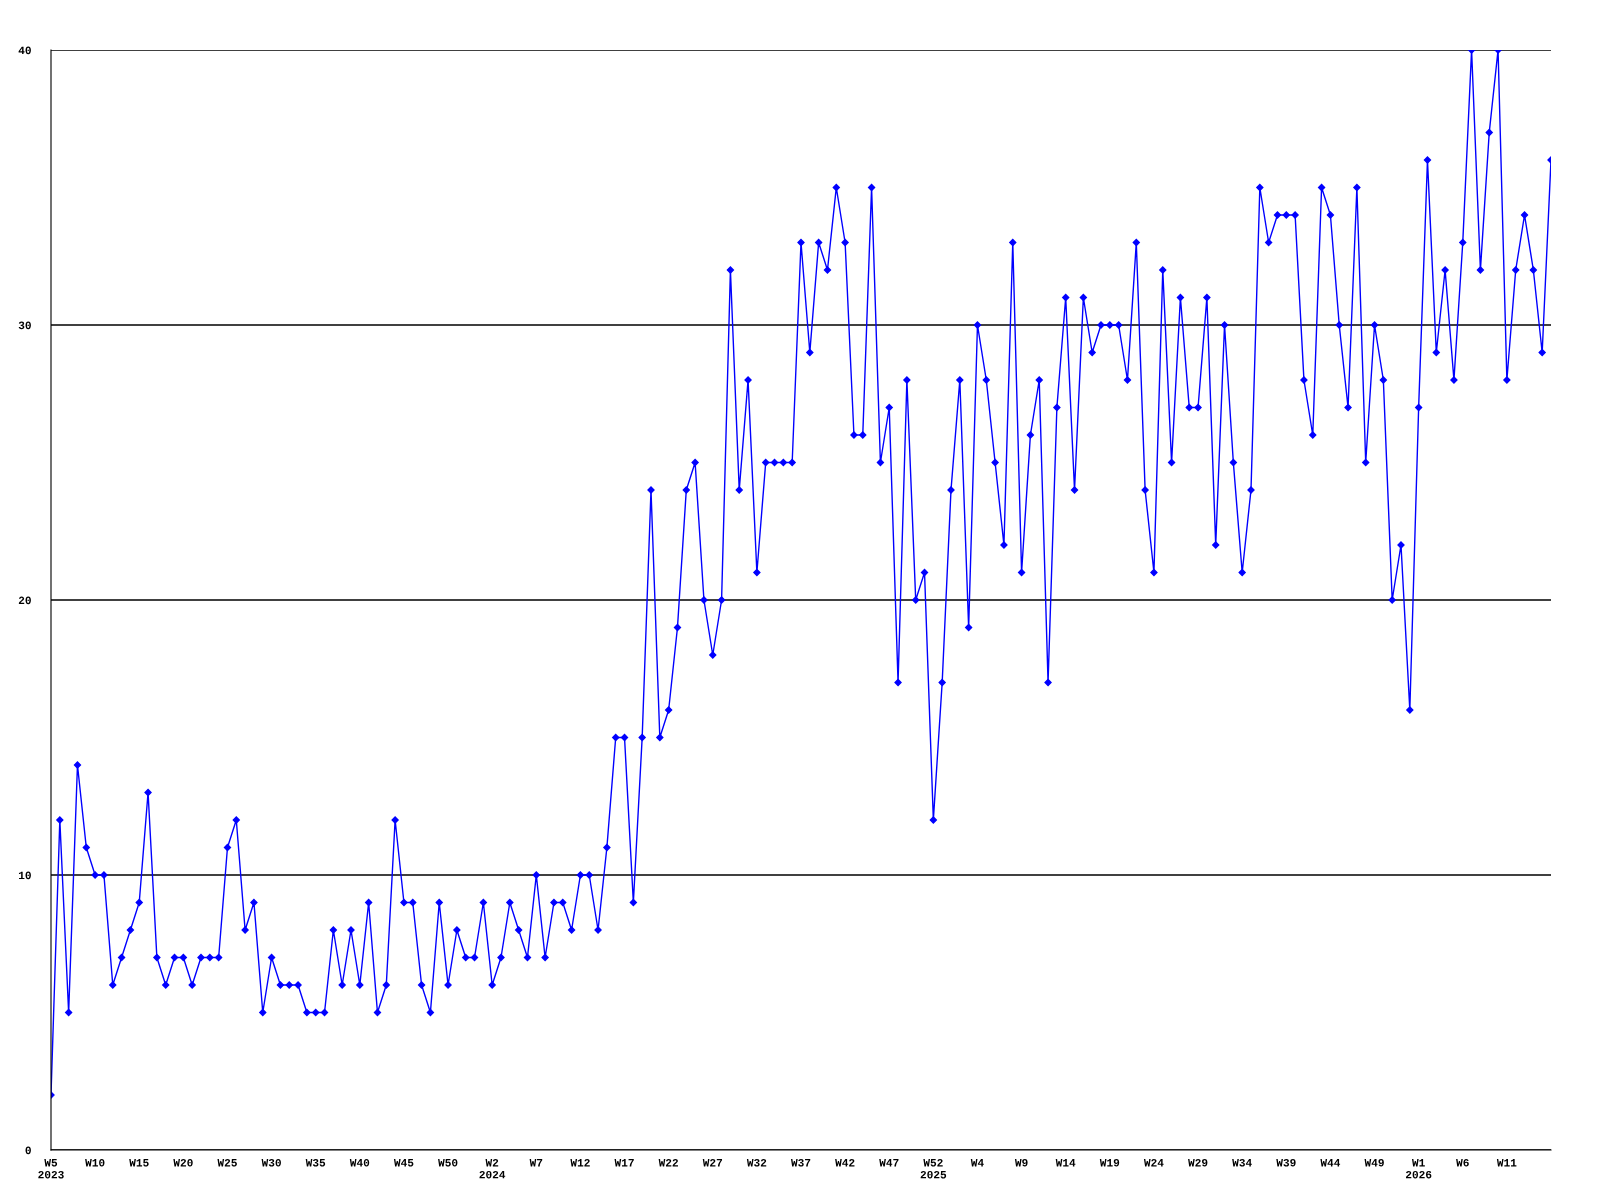  Describe the element at coordinates (24, 50) in the screenshot. I see `y-tick-label: 40` at that location.